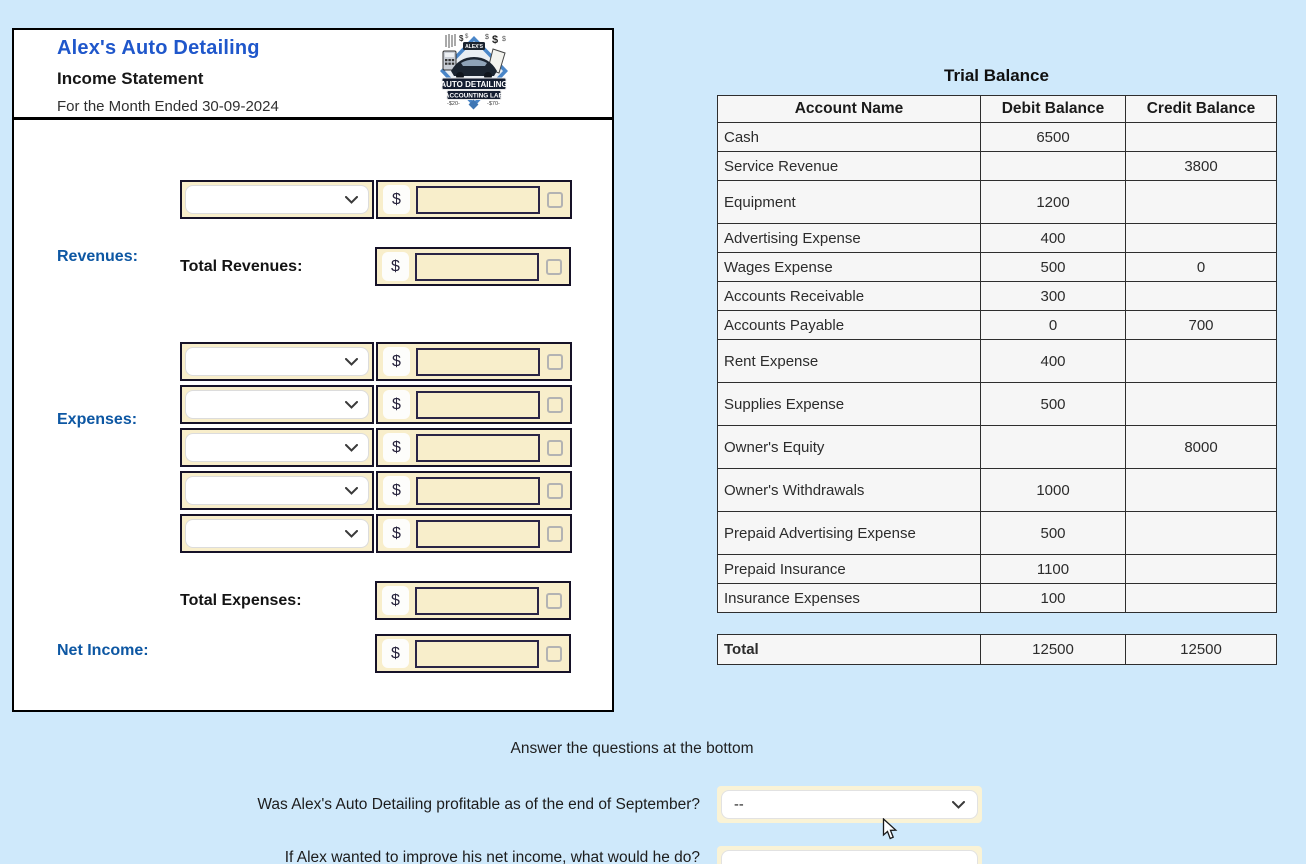  I want to click on question-1-select: --, so click(849, 804).